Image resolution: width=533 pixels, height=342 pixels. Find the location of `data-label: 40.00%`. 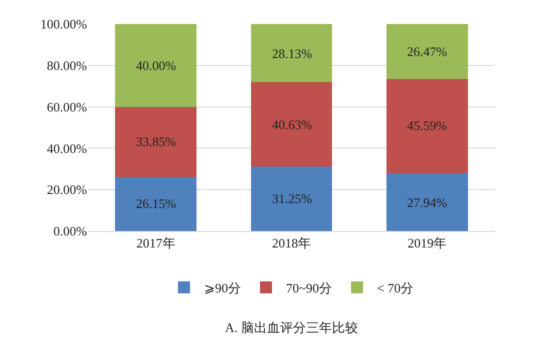

data-label: 40.00% is located at coordinates (156, 65).